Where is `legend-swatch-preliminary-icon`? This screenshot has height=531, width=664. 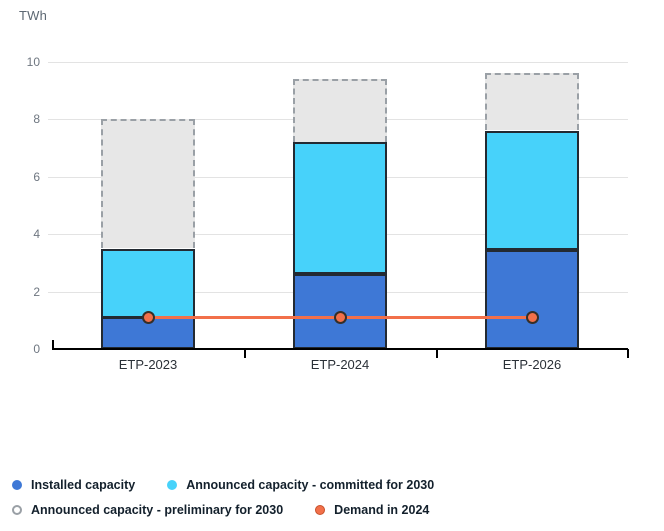 legend-swatch-preliminary-icon is located at coordinates (17, 510).